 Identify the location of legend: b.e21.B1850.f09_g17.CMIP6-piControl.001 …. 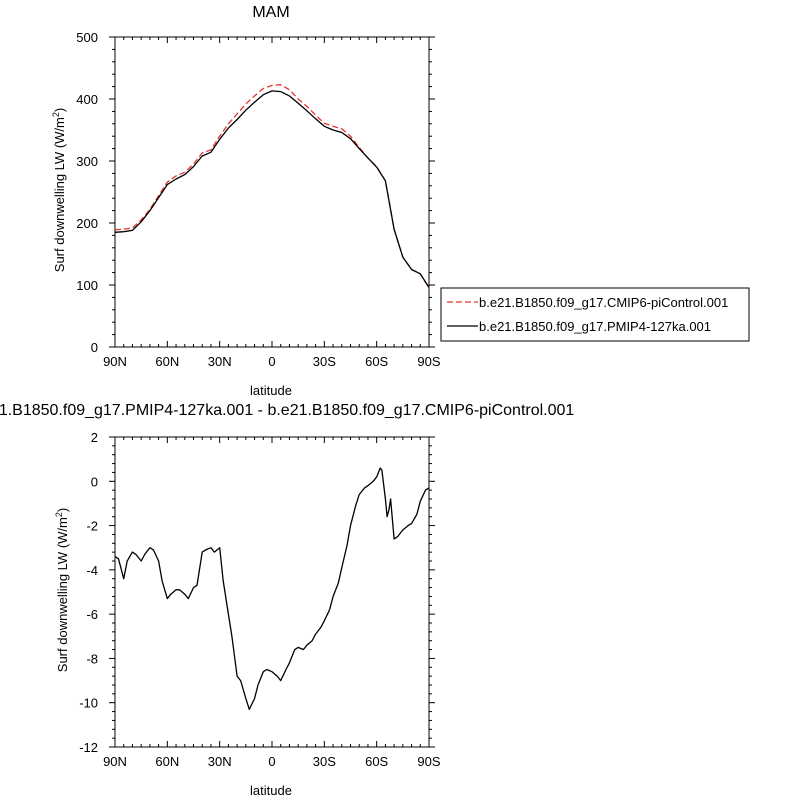
(595, 314).